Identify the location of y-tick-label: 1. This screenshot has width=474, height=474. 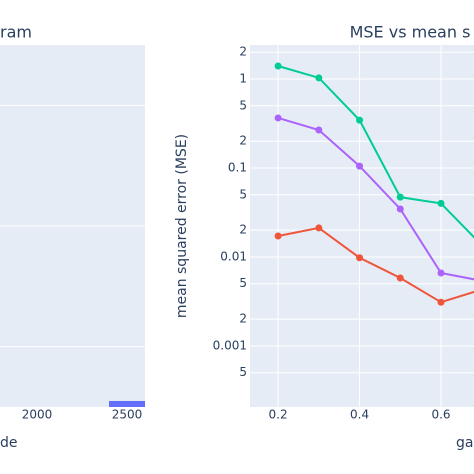
(243, 78).